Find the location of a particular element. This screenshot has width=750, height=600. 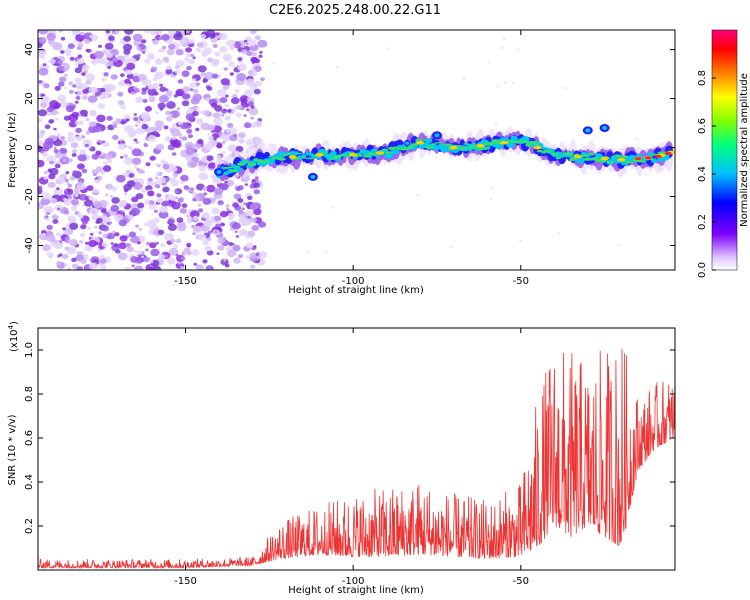

colorbar-tick-label: 0.4 is located at coordinates (702, 174).